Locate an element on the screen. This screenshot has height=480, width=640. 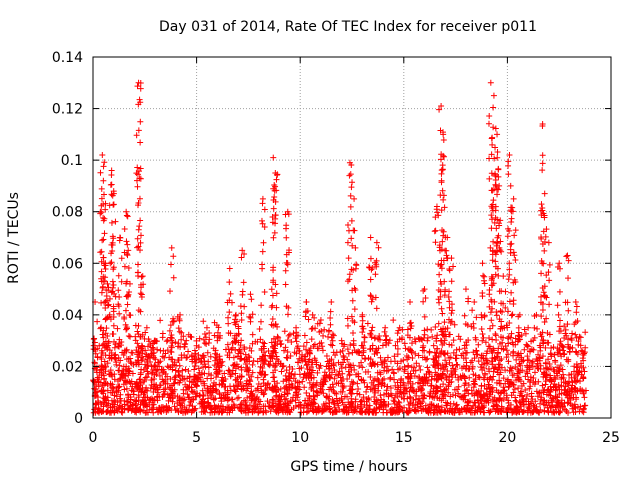
x-tick-label: 10 is located at coordinates (300, 438).